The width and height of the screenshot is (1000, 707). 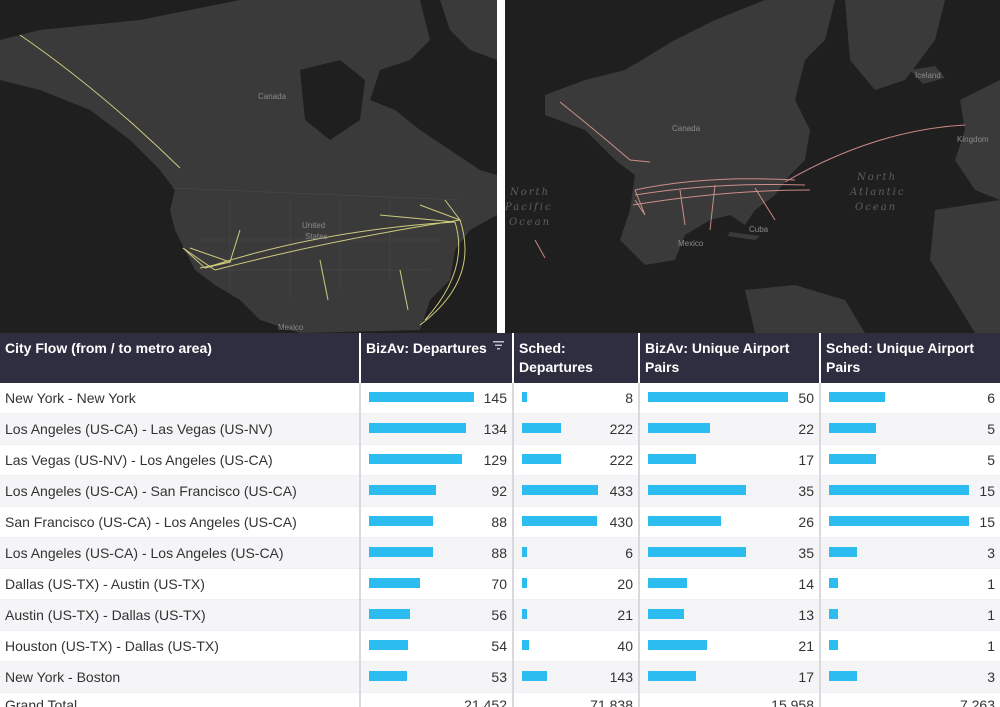 What do you see at coordinates (180, 429) in the screenshot?
I see `city-flow-cell: Los Angeles (US-CA) - Las Vegas (US-NV)` at bounding box center [180, 429].